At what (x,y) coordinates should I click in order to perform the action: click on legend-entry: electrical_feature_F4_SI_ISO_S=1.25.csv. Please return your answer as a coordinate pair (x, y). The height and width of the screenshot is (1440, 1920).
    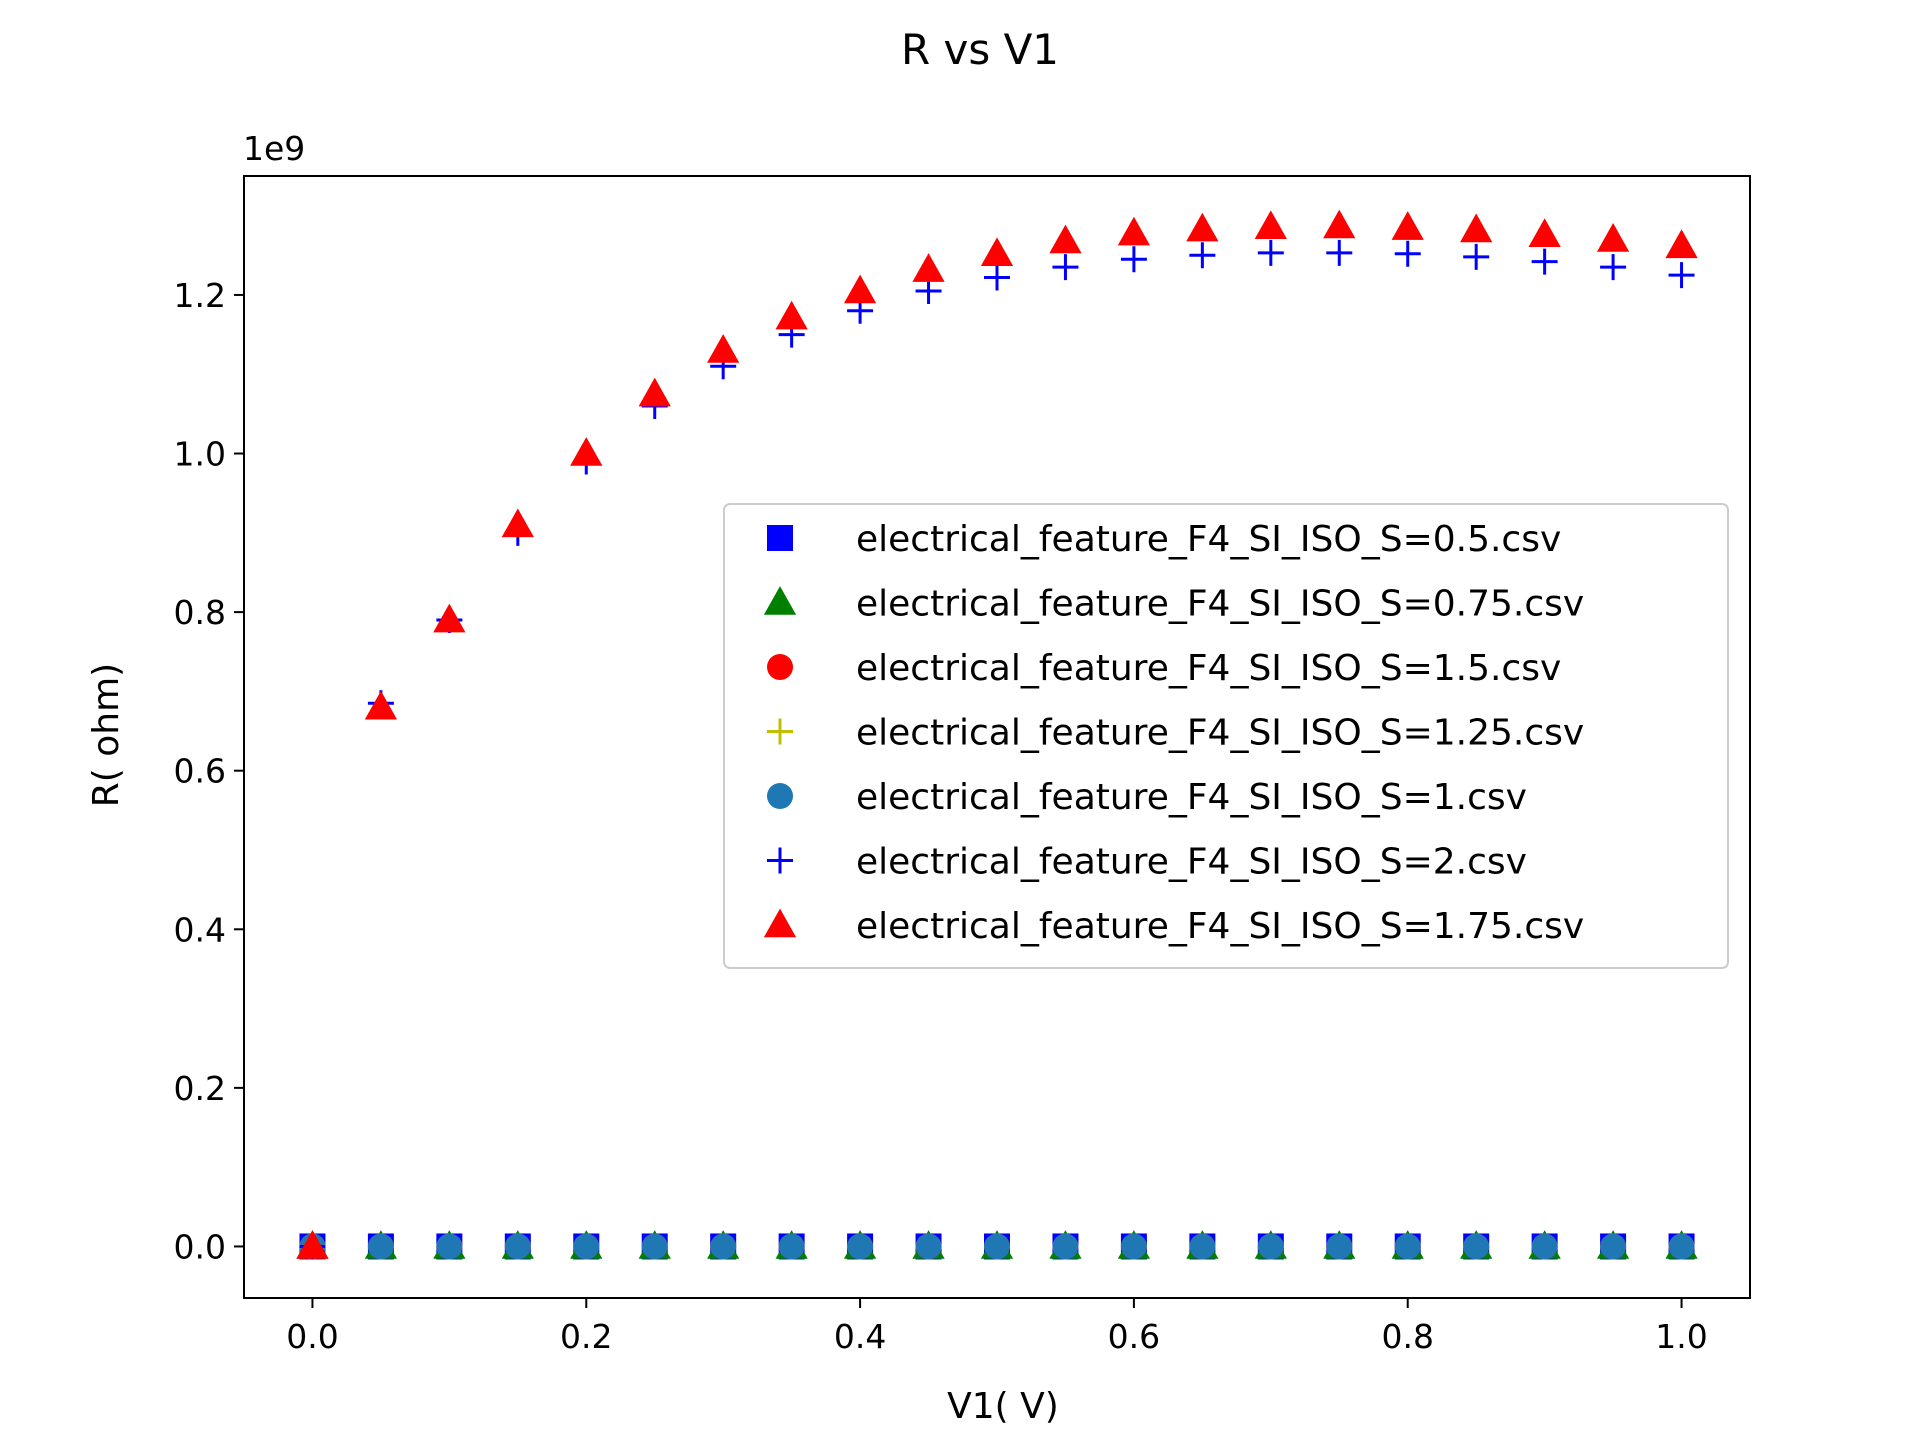
    Looking at the image, I should click on (1175, 733).